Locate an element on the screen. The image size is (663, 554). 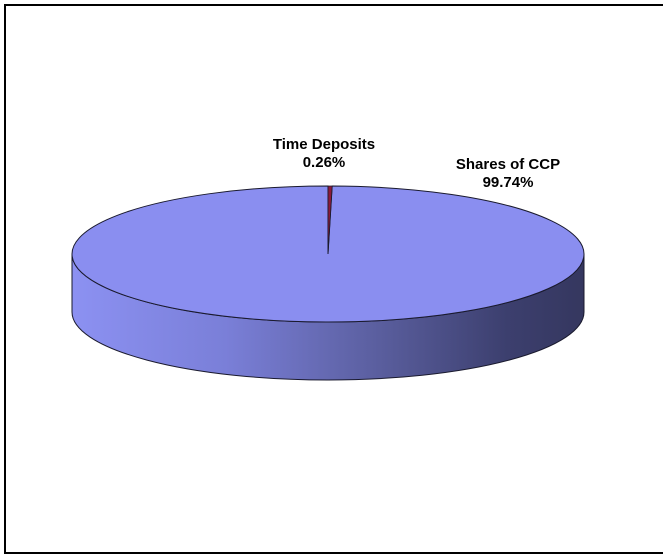
label-time-deposits-percent: 0.26% is located at coordinates (324, 162).